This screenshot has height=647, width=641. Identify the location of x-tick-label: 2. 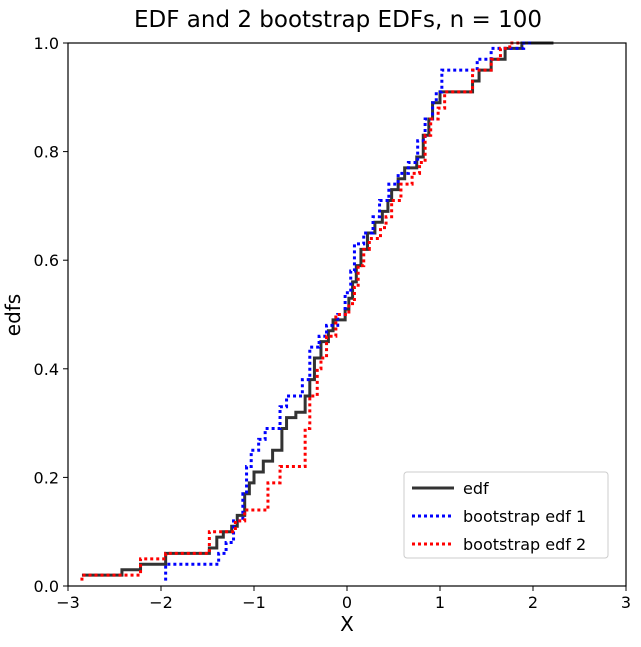
(533, 602).